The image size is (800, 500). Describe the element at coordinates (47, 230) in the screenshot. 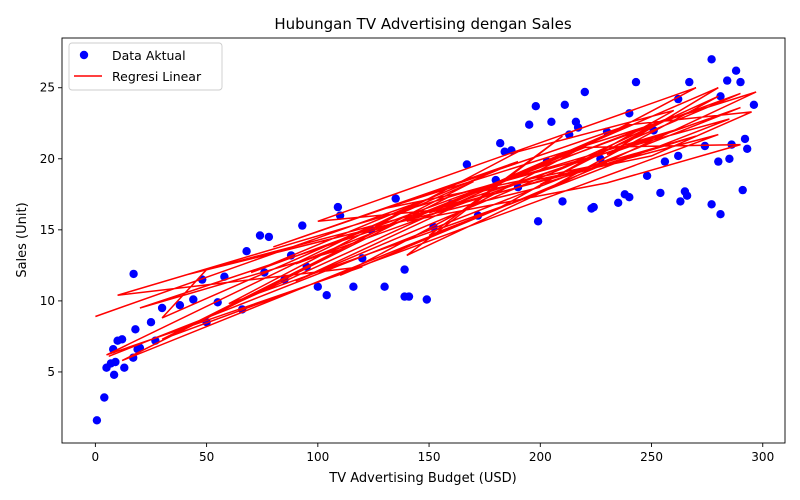

I see `y-tick-label-15: 15` at that location.